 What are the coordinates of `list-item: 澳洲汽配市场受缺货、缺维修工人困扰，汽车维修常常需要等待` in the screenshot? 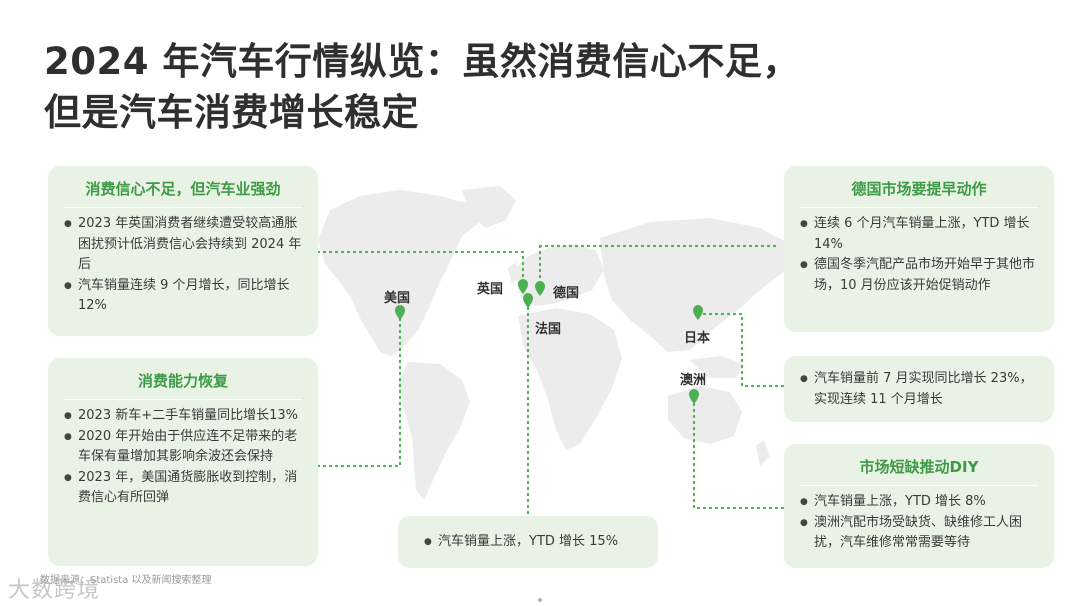 It's located at (919, 533).